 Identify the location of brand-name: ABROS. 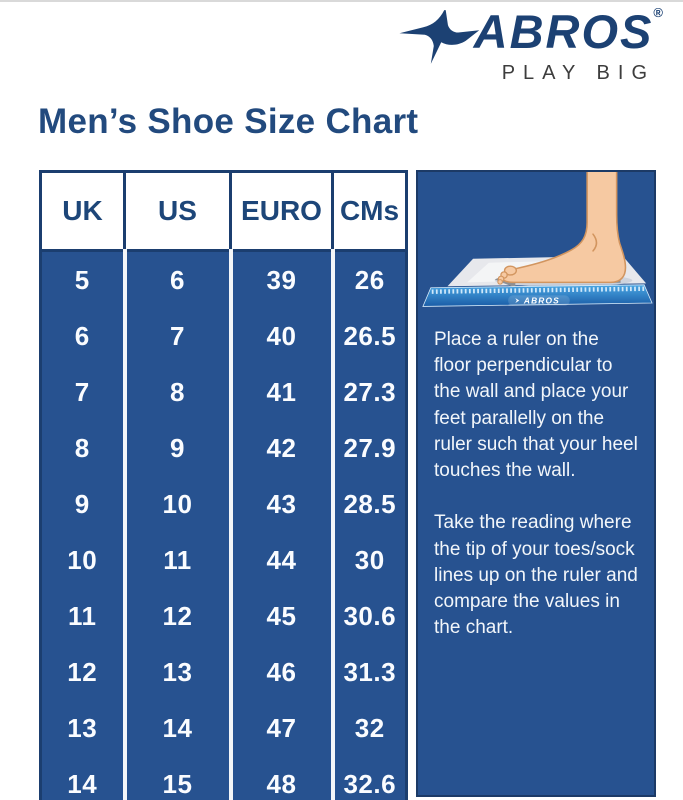
(563, 31).